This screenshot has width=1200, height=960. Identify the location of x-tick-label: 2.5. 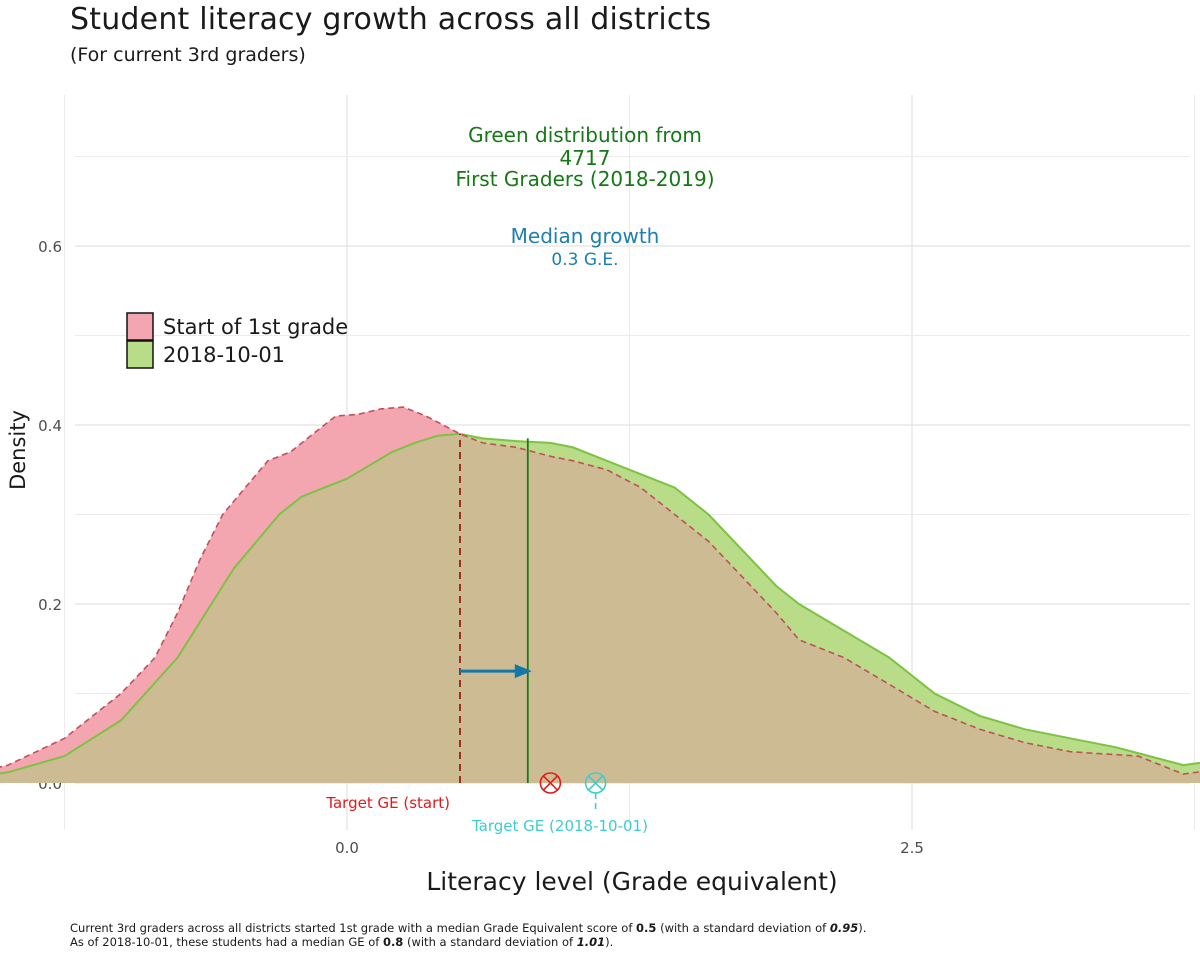
(912, 848).